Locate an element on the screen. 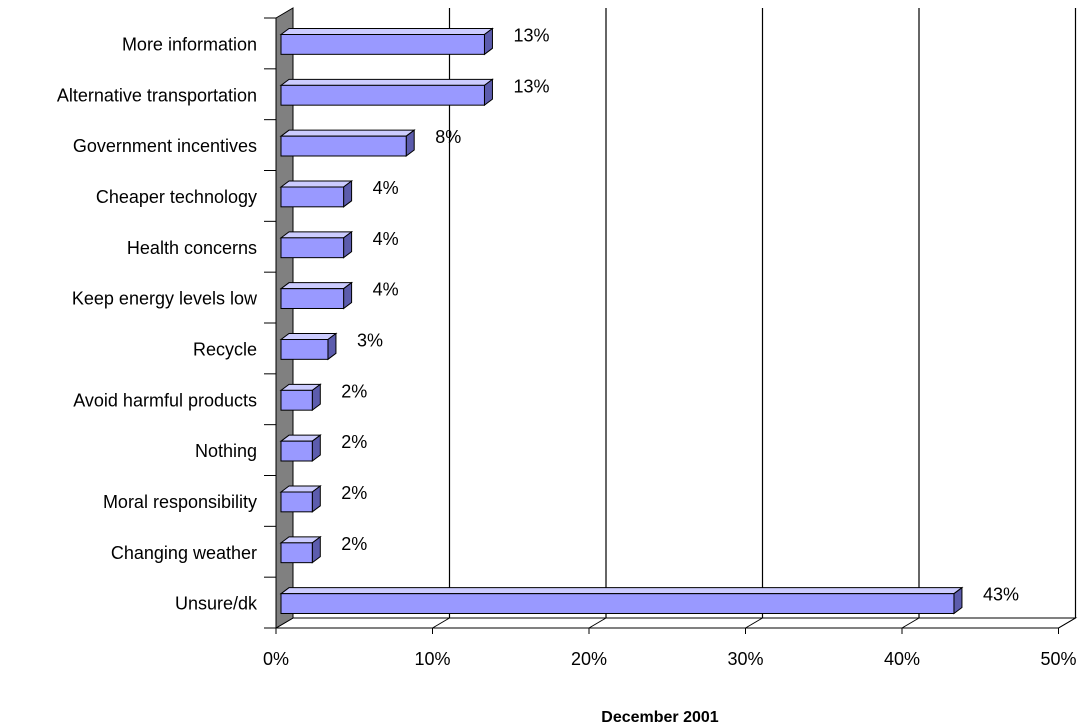 Image resolution: width=1083 pixels, height=728 pixels. floor-plane is located at coordinates (676, 623).